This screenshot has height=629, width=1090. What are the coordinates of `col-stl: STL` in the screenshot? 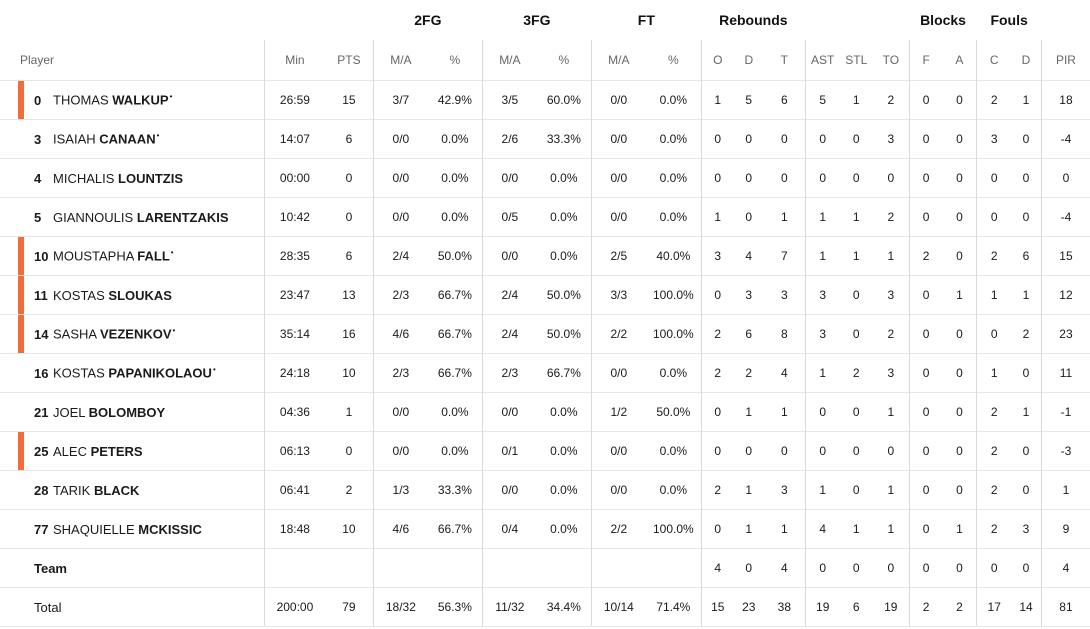 It's located at (856, 60).